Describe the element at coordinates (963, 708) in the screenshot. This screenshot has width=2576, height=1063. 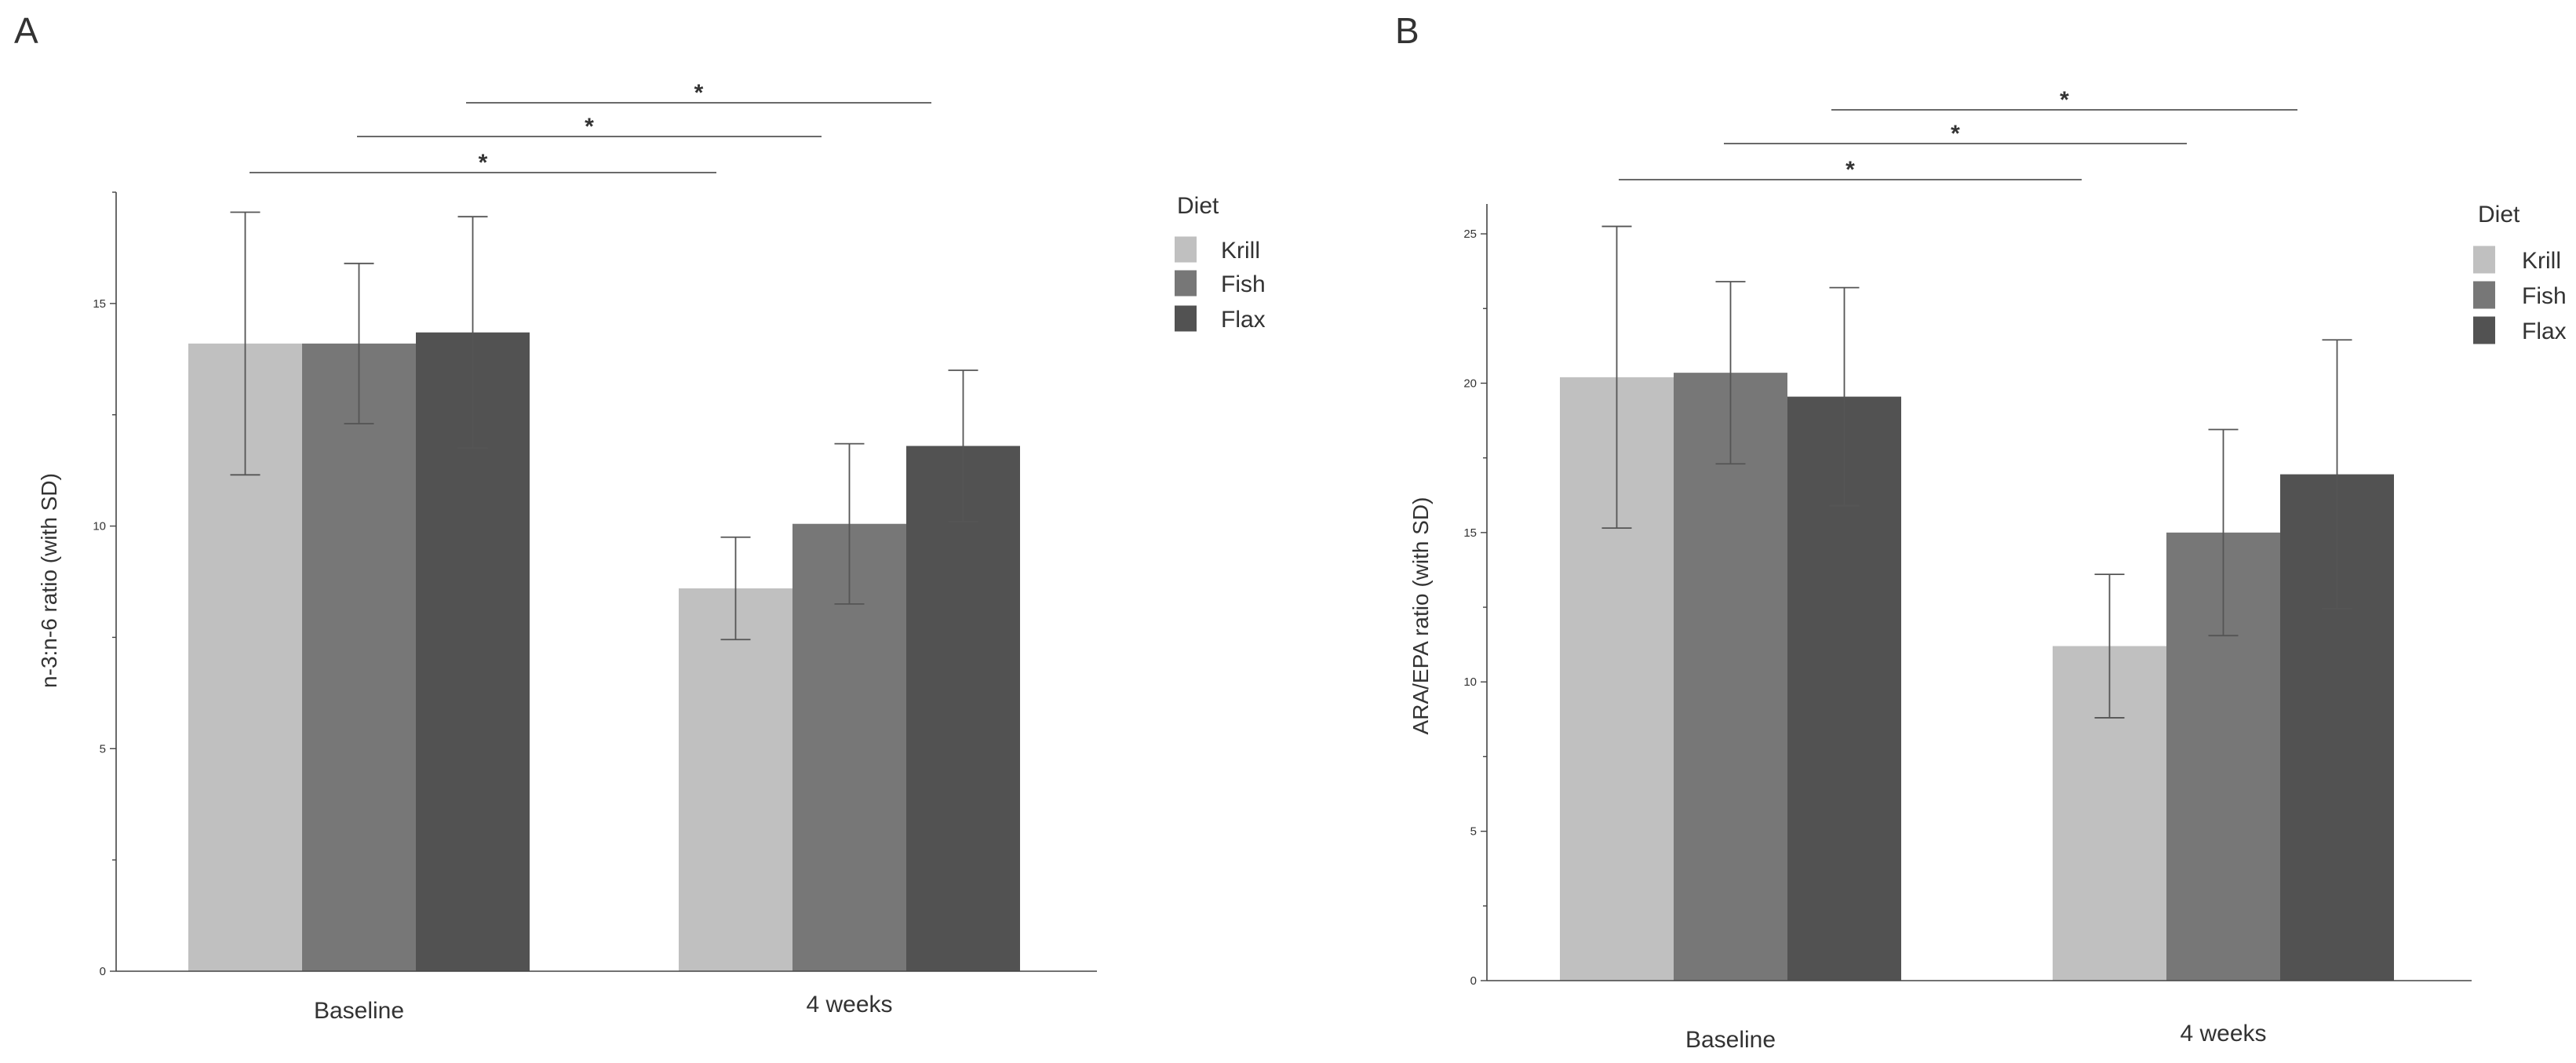
I see `bar-flax-4-weeks` at that location.